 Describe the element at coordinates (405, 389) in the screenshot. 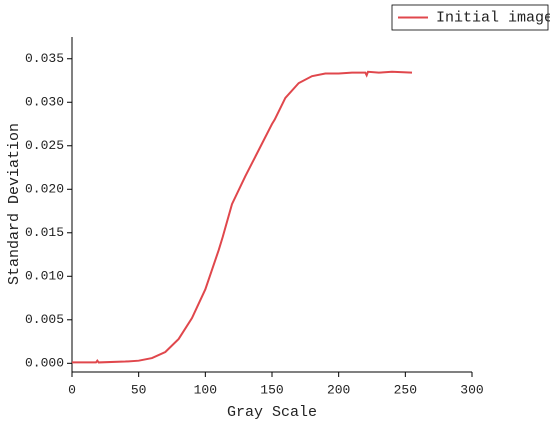

I see `x-tick-label: 250` at that location.